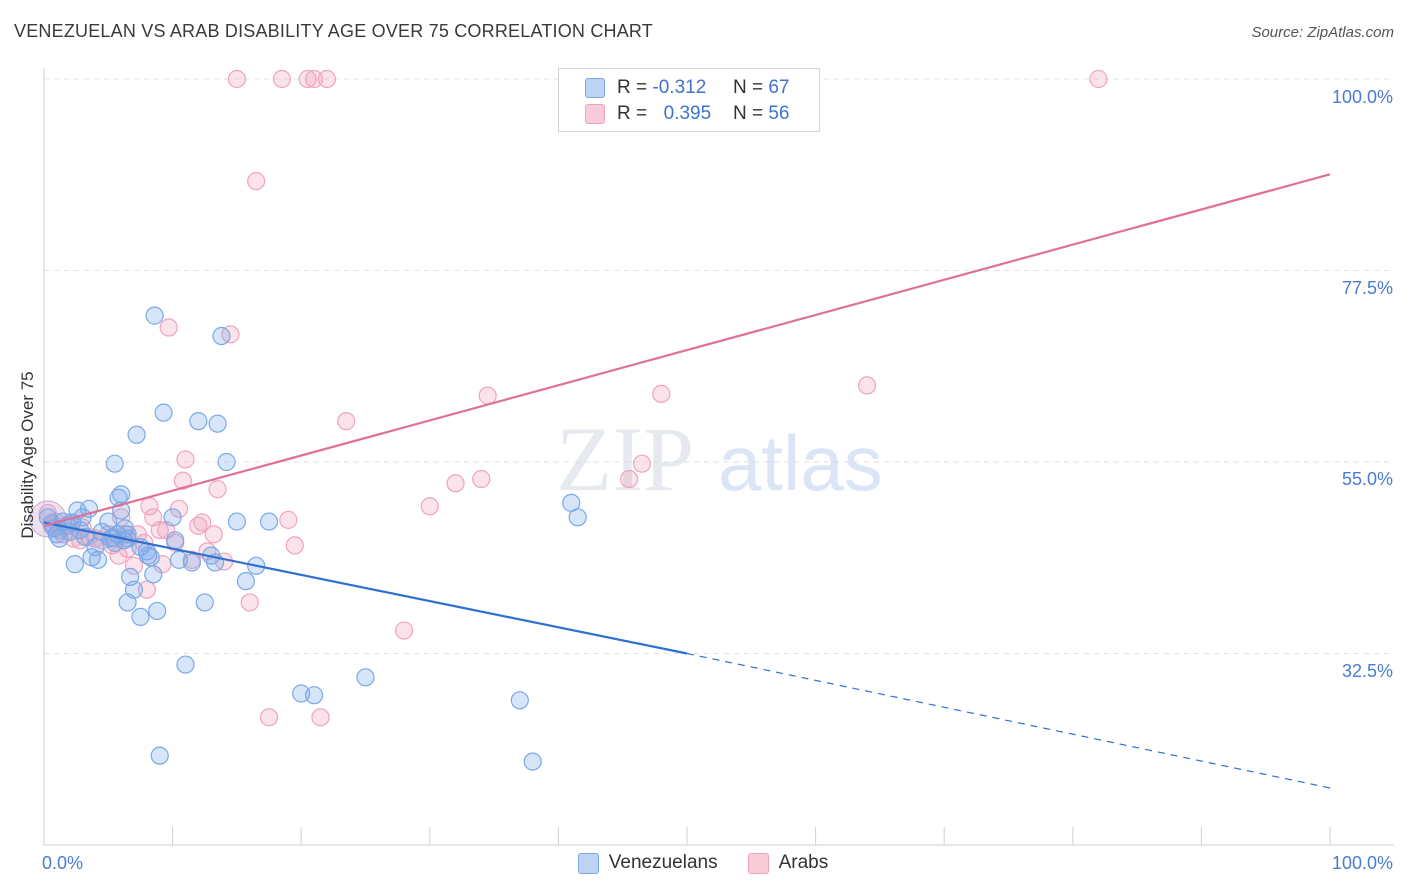  I want to click on legend-row-venezuelans: R = -0.312 N = 67, so click(687, 88).